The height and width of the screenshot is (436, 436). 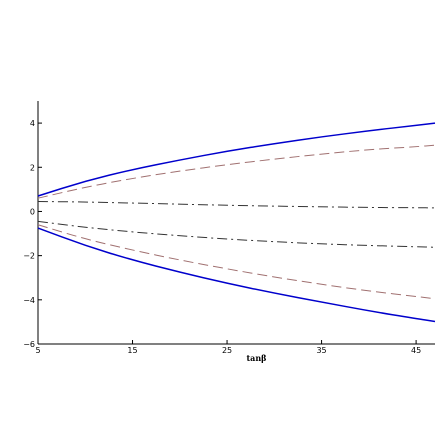 What do you see at coordinates (32, 123) in the screenshot?
I see `y-tick-label: 4` at bounding box center [32, 123].